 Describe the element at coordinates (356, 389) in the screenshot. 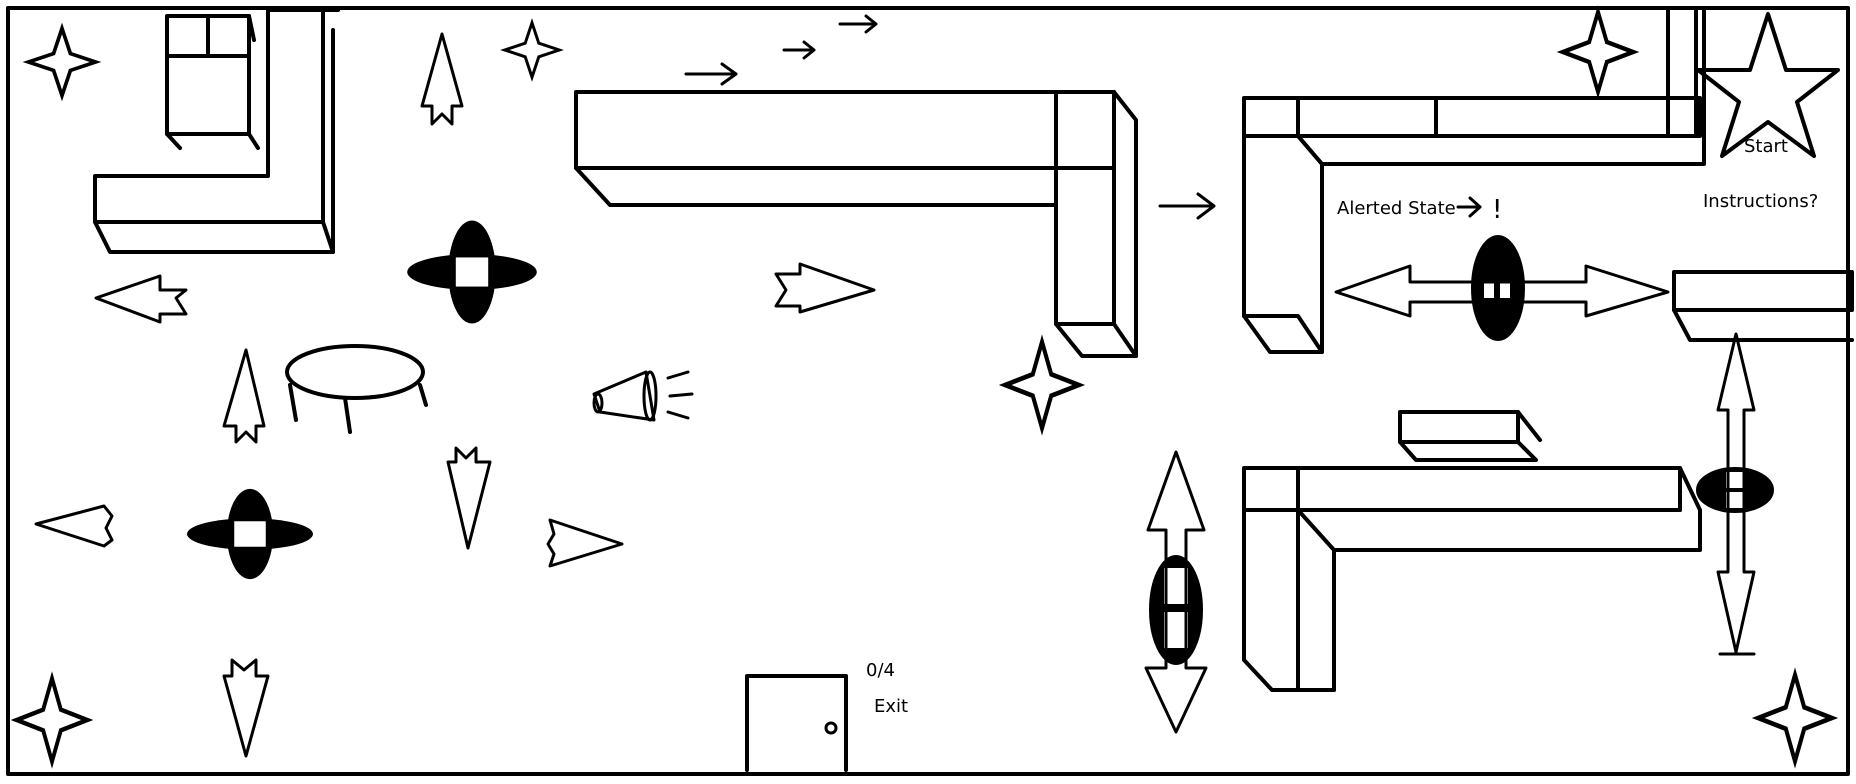

I see `round-table` at that location.